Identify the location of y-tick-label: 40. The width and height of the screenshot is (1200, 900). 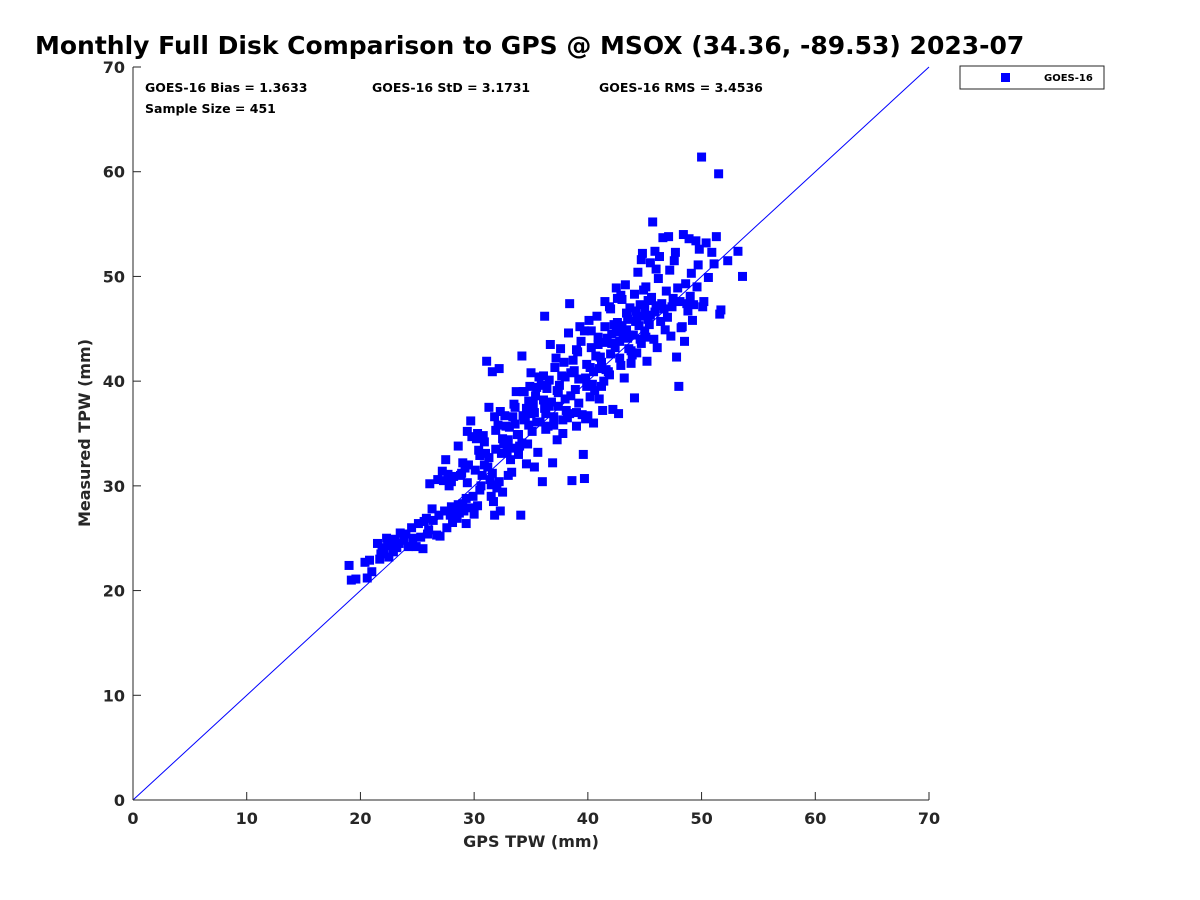
(114, 381).